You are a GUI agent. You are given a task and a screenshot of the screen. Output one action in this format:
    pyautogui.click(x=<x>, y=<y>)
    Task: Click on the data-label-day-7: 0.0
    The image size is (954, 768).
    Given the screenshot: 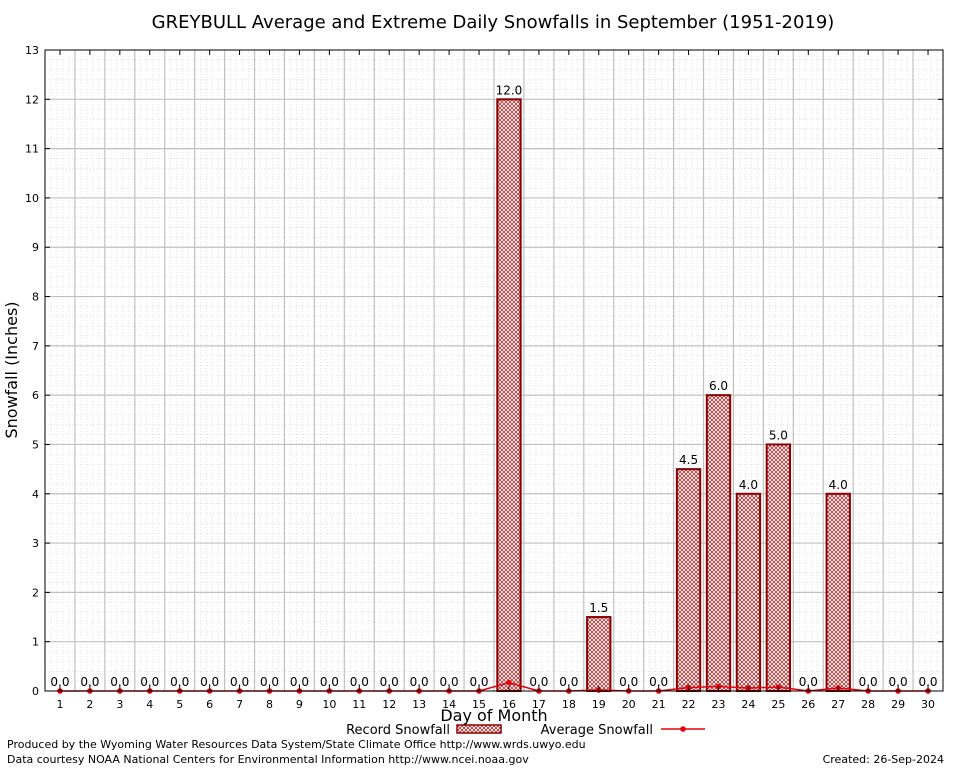 What is the action you would take?
    pyautogui.click(x=239, y=682)
    